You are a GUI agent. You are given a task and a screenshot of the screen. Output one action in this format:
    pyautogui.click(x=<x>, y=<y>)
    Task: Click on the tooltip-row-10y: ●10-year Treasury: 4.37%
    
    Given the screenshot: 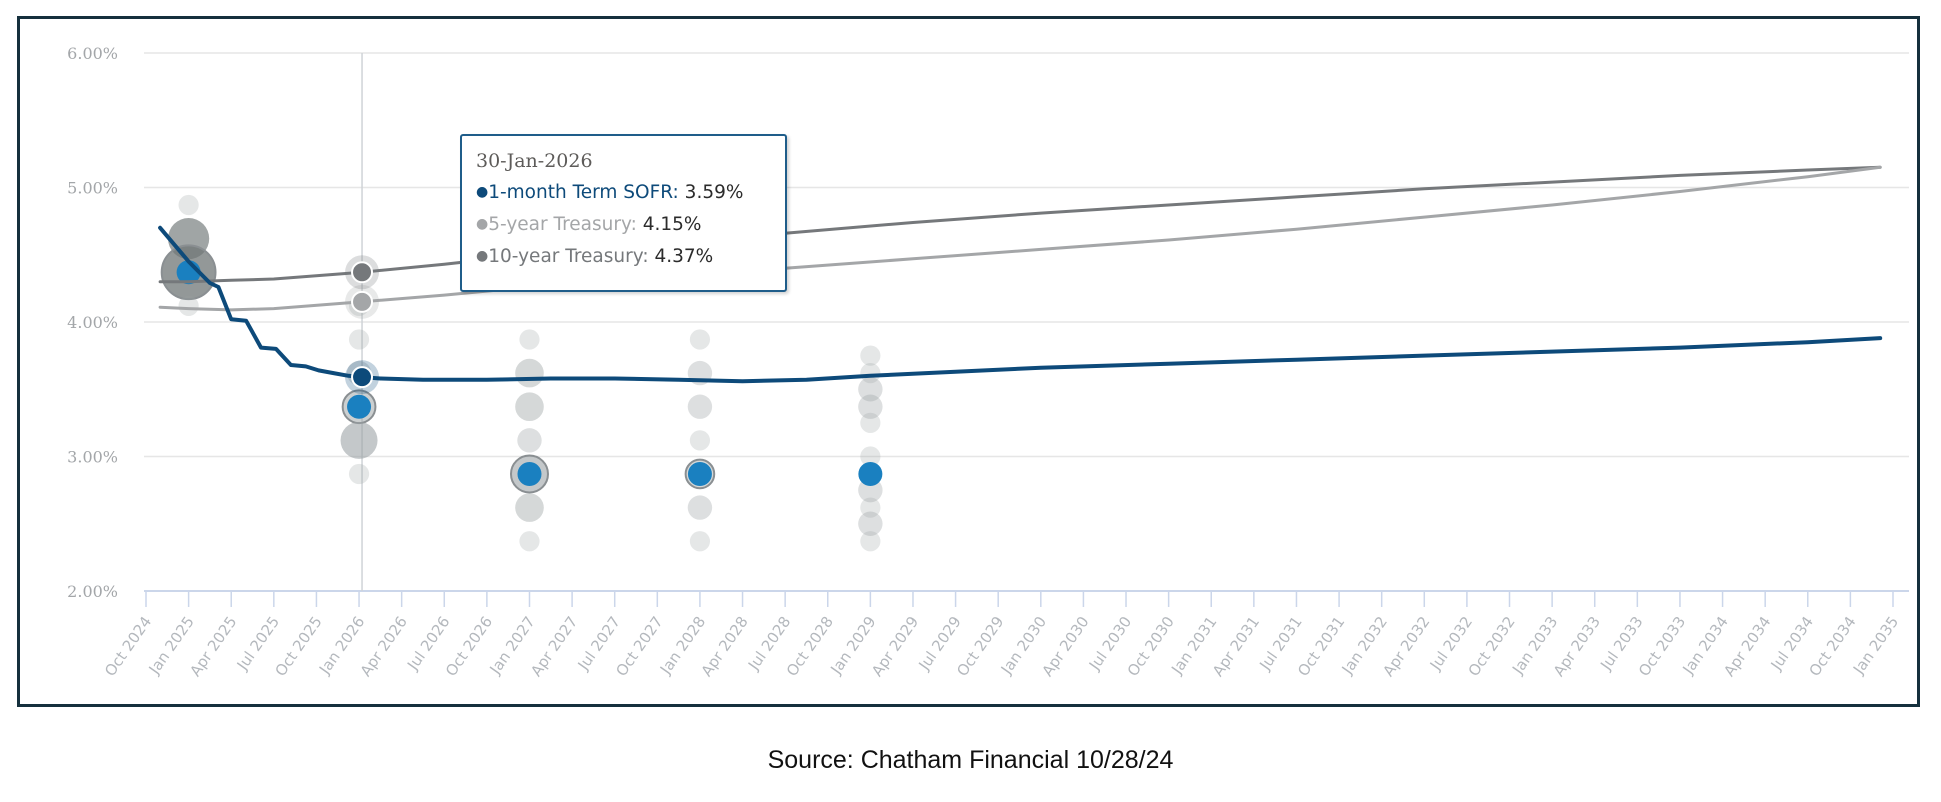 What is the action you would take?
    pyautogui.click(x=594, y=256)
    